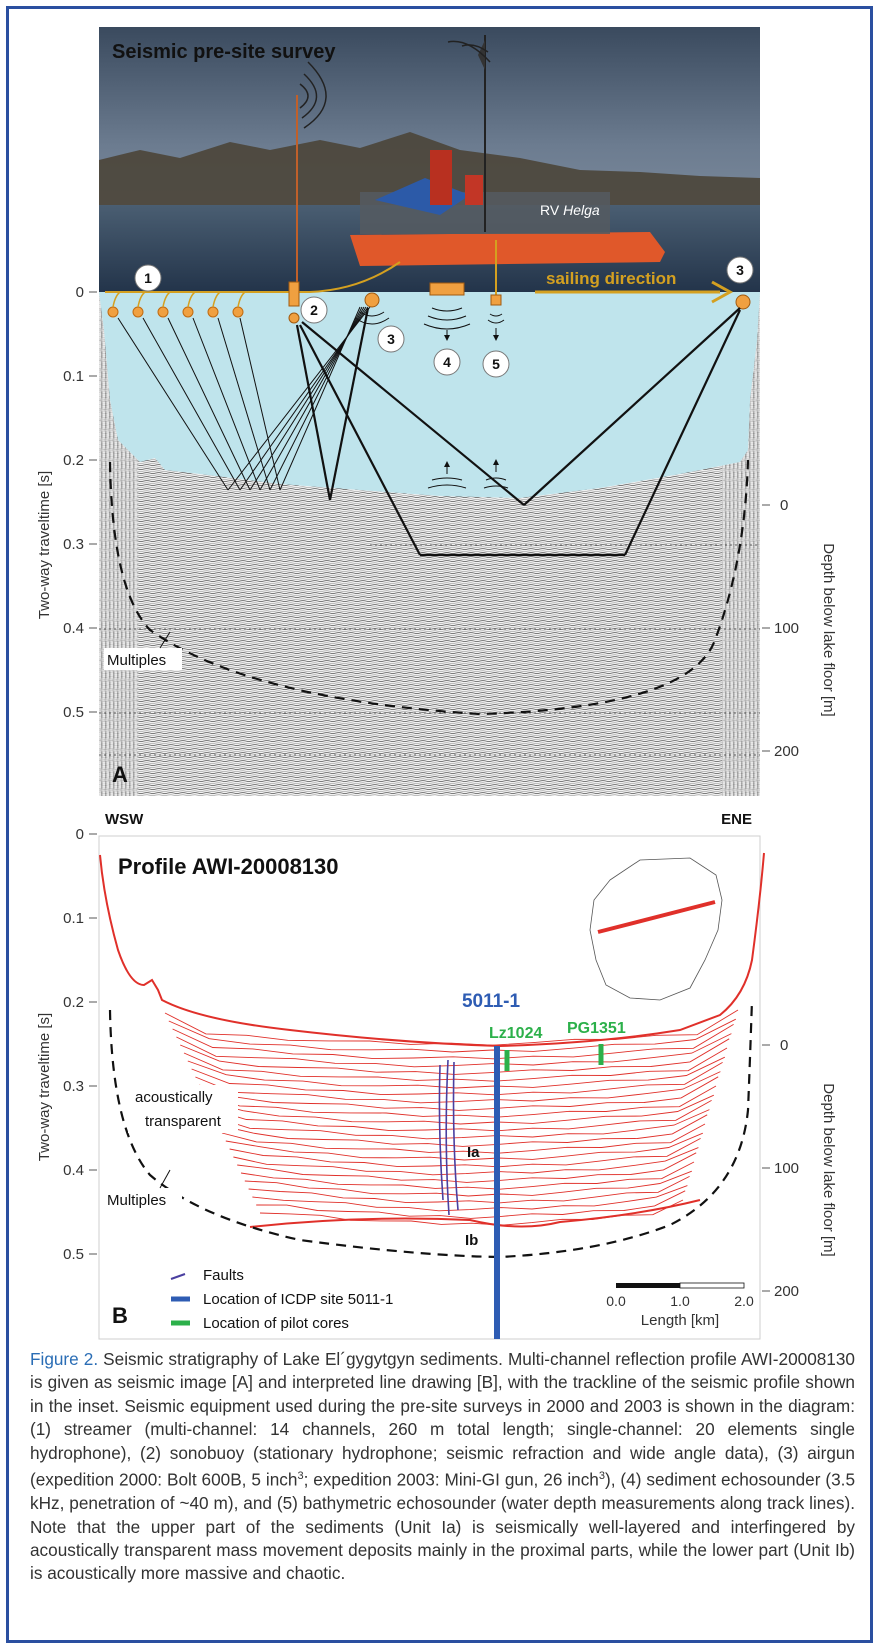 The height and width of the screenshot is (1652, 883). Describe the element at coordinates (73, 1002) in the screenshot. I see `b-ytick-2: 0.2` at that location.